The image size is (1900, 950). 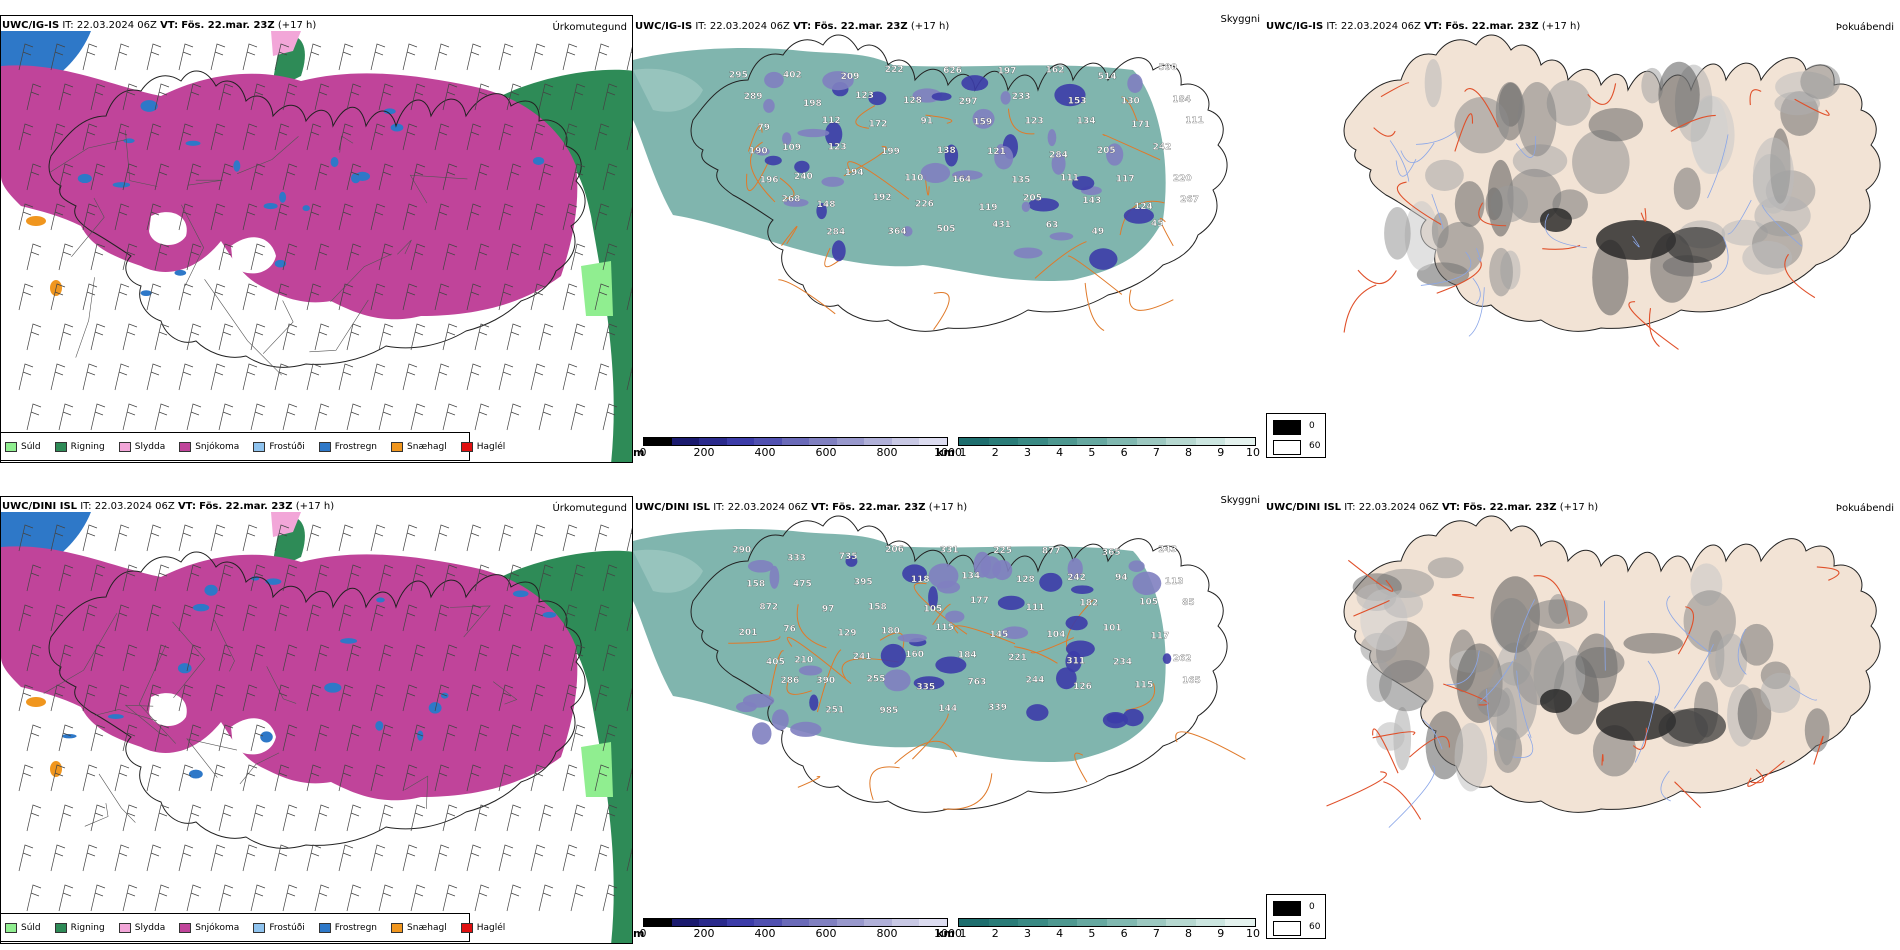 What do you see at coordinates (1060, 452) in the screenshot?
I see `tick-label: 4` at bounding box center [1060, 452].